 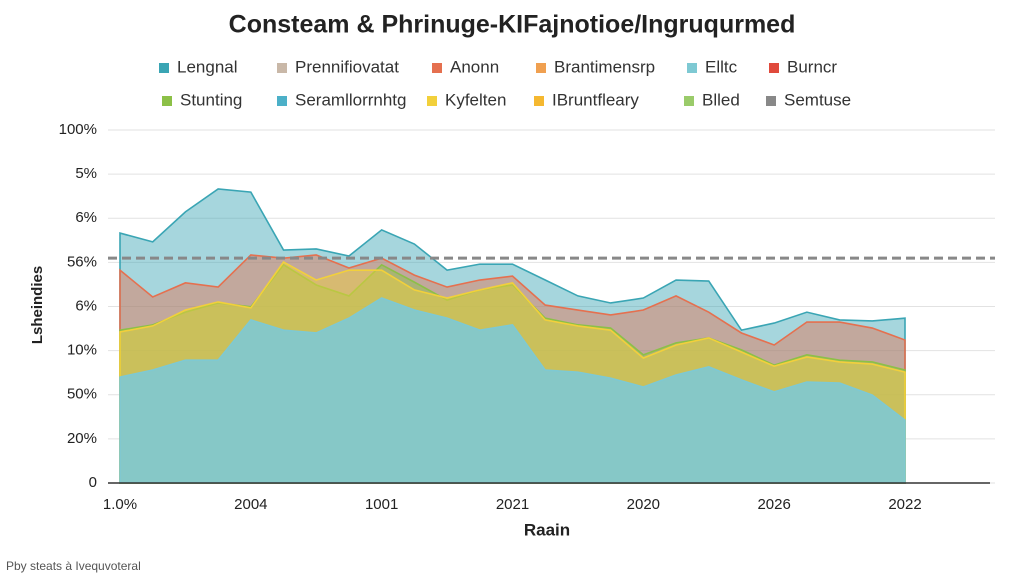 I want to click on y-tick-label: 0, so click(x=93, y=482).